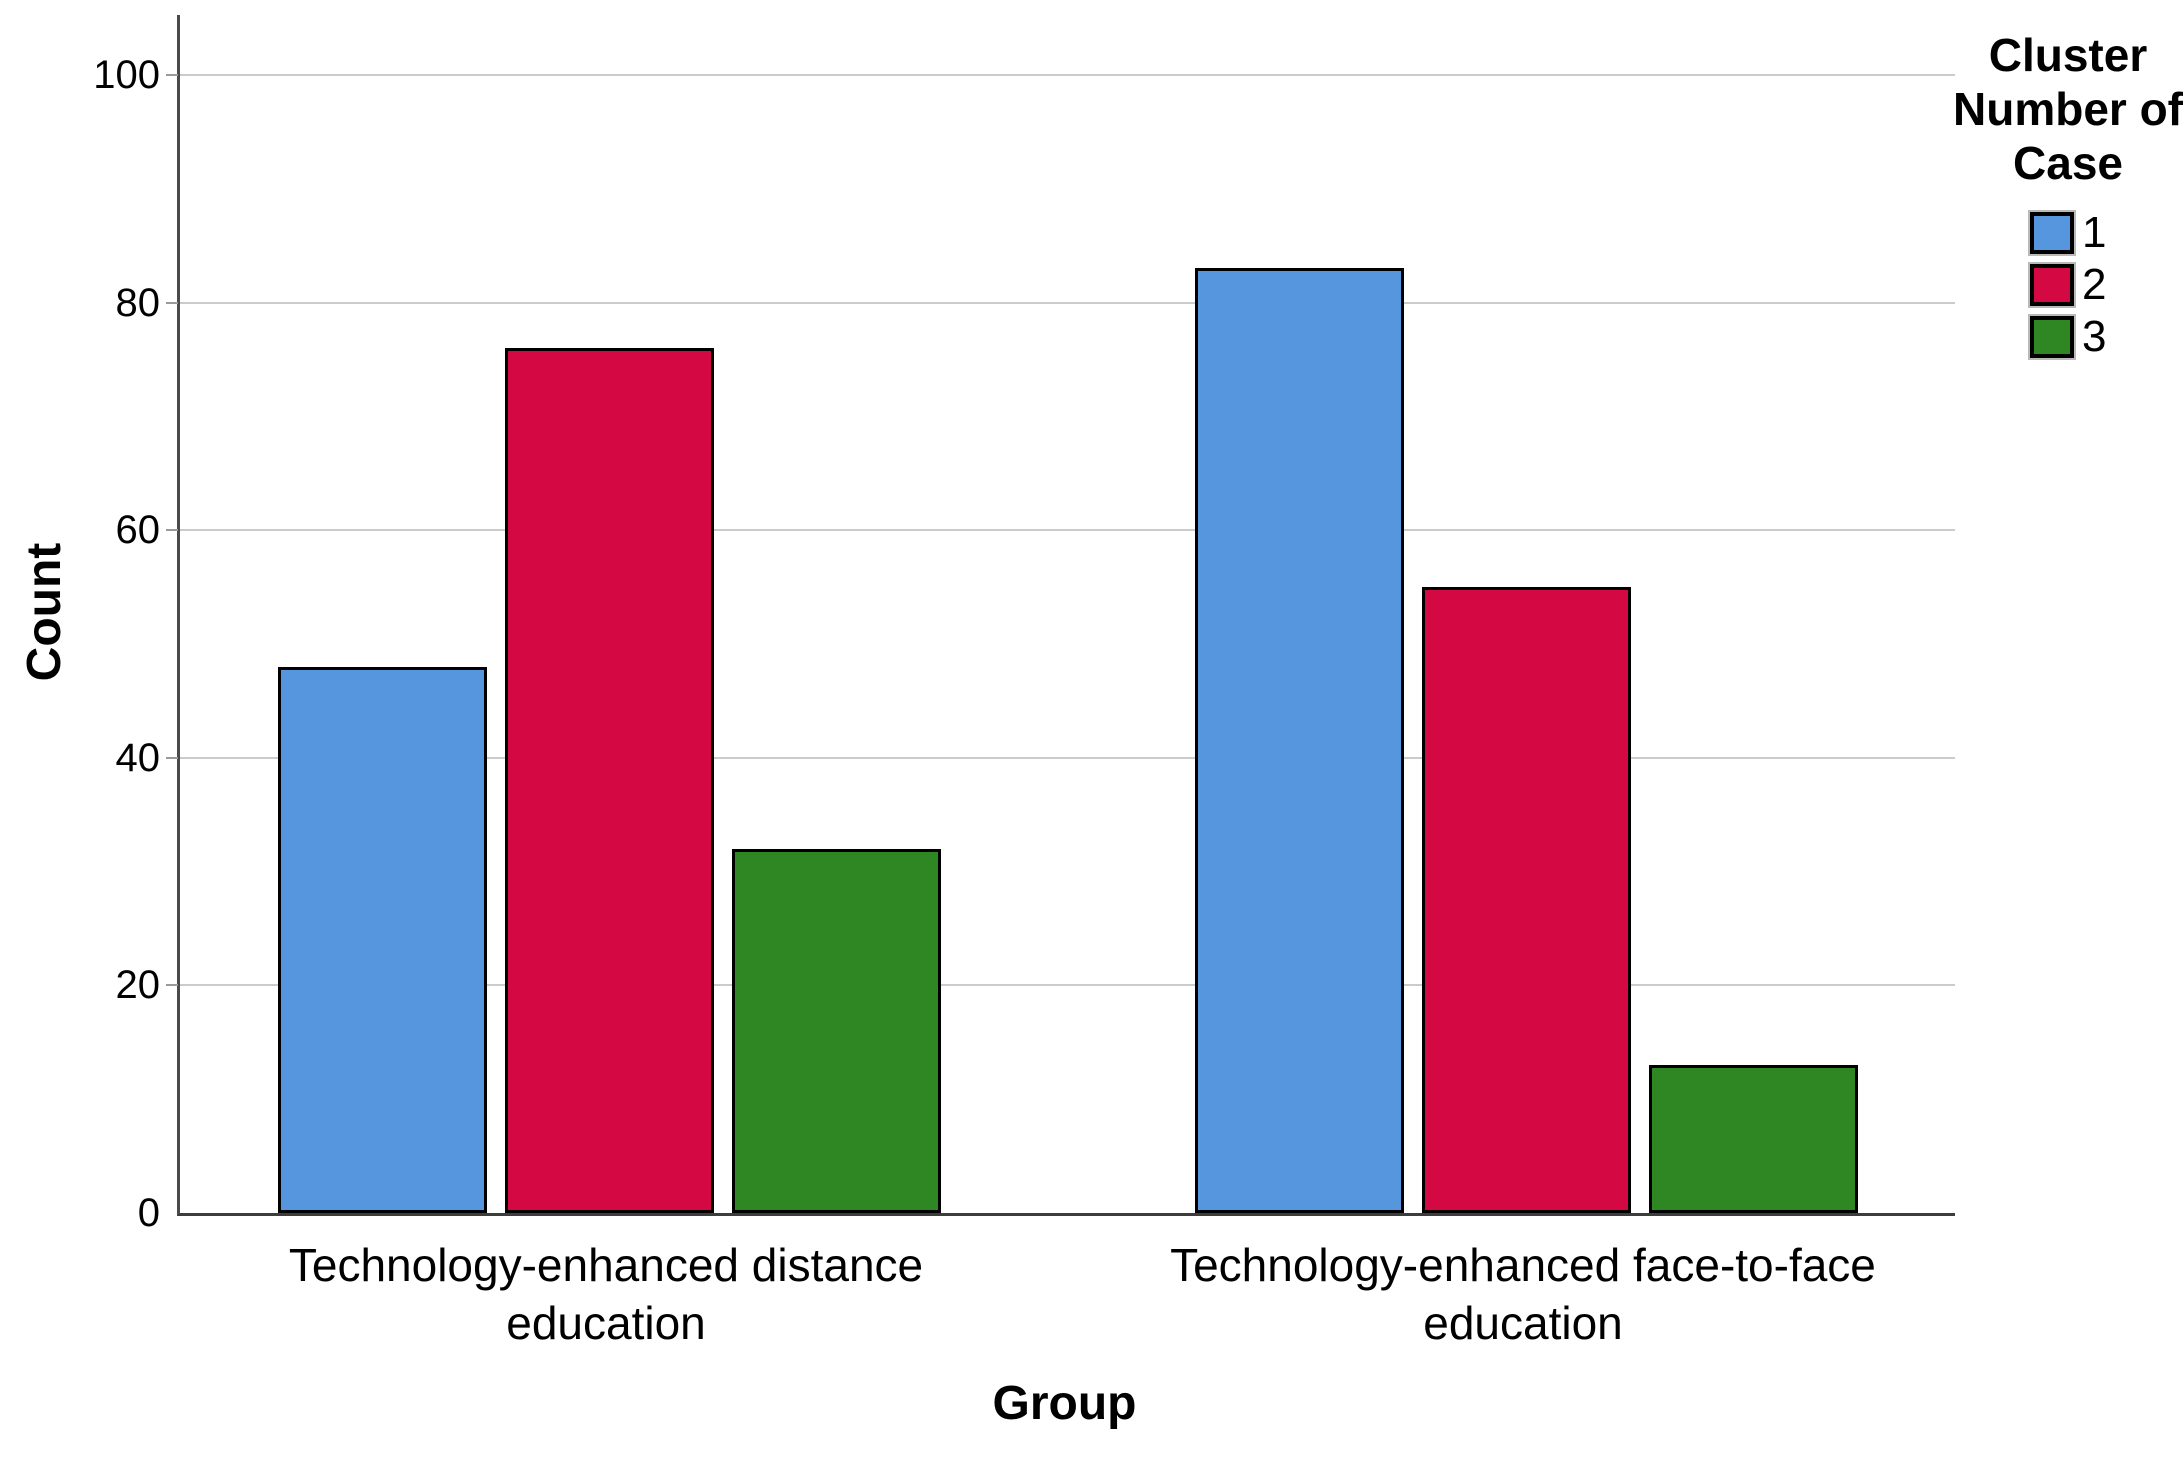 The width and height of the screenshot is (2183, 1457). Describe the element at coordinates (606, 1294) in the screenshot. I see `x-category-label-1: Technology-enhanced distance education` at that location.